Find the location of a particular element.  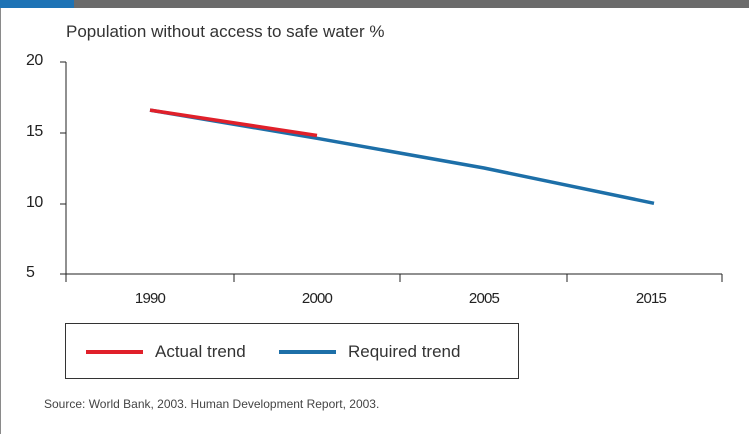

legend-item-required: Required trend is located at coordinates (369, 352).